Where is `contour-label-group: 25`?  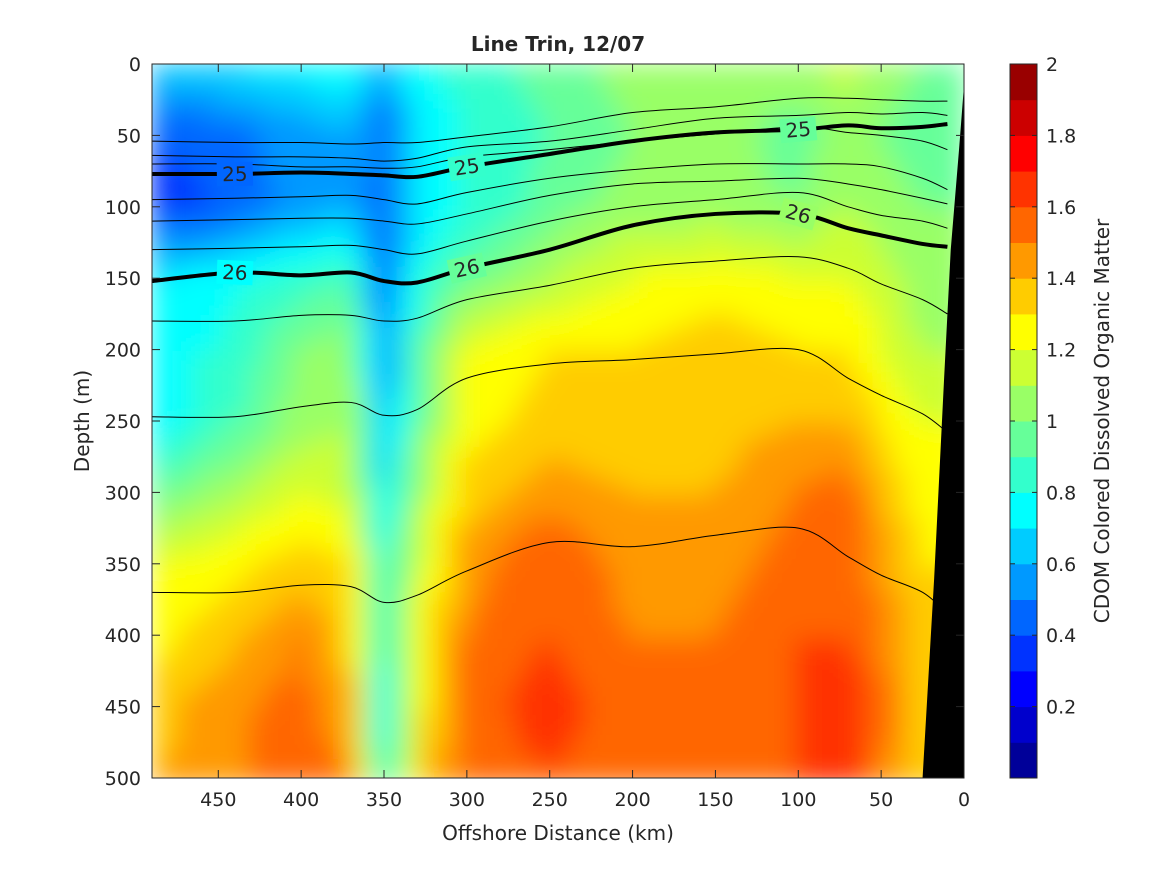 contour-label-group: 25 is located at coordinates (798, 130).